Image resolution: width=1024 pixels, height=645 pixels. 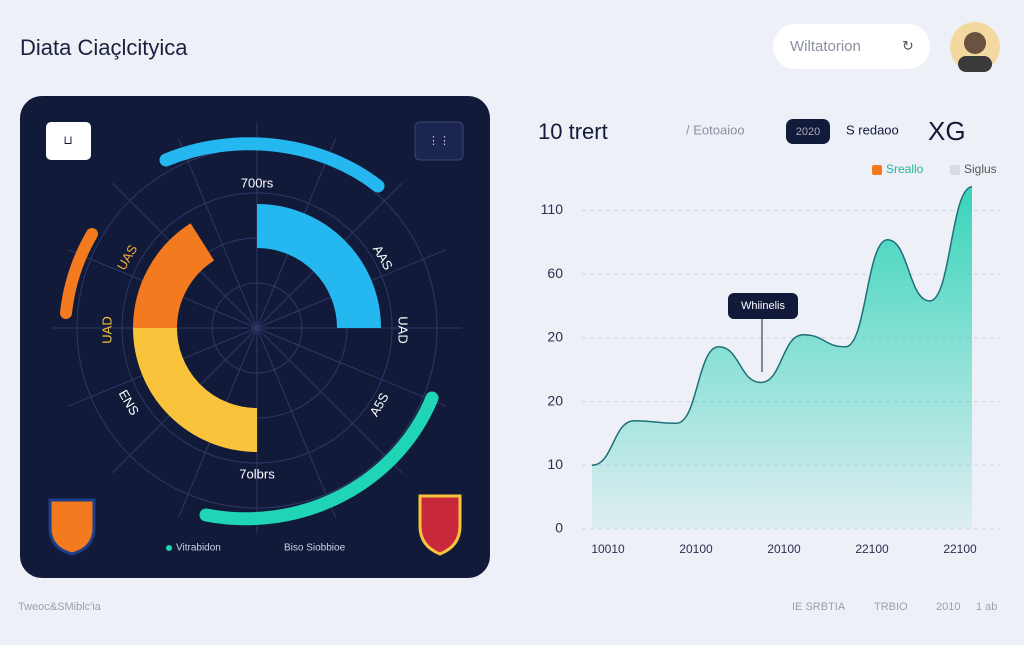 I want to click on panel-button-icon: ⊔, so click(x=67, y=140).